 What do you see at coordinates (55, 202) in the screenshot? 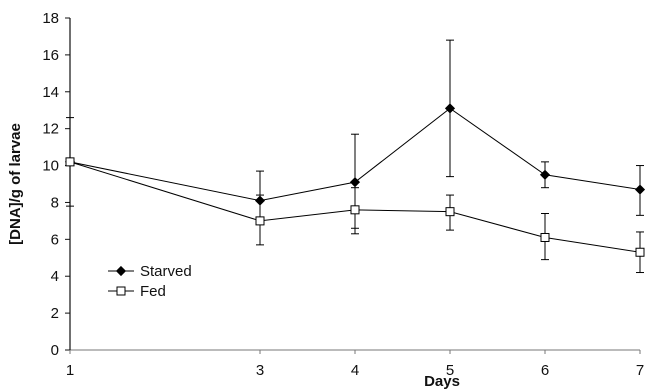
I see `y-tick-label: 8` at bounding box center [55, 202].